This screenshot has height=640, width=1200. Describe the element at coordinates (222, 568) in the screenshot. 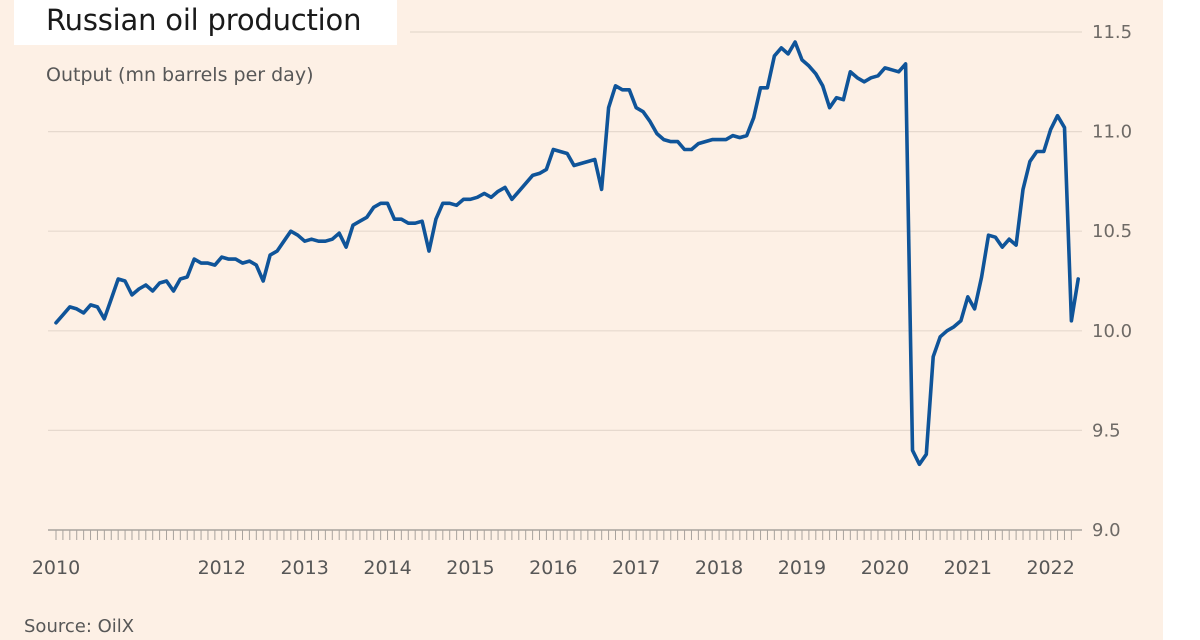

I see `x-tick-label: 2012` at that location.